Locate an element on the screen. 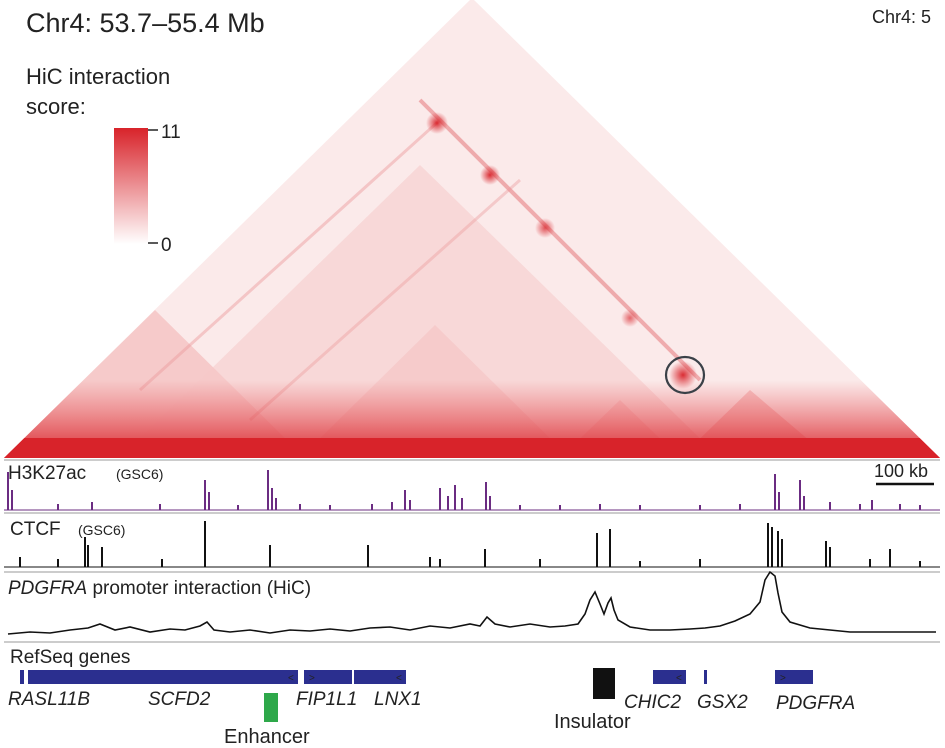 This screenshot has height=748, width=945. gene-body-chic2 is located at coordinates (669, 677).